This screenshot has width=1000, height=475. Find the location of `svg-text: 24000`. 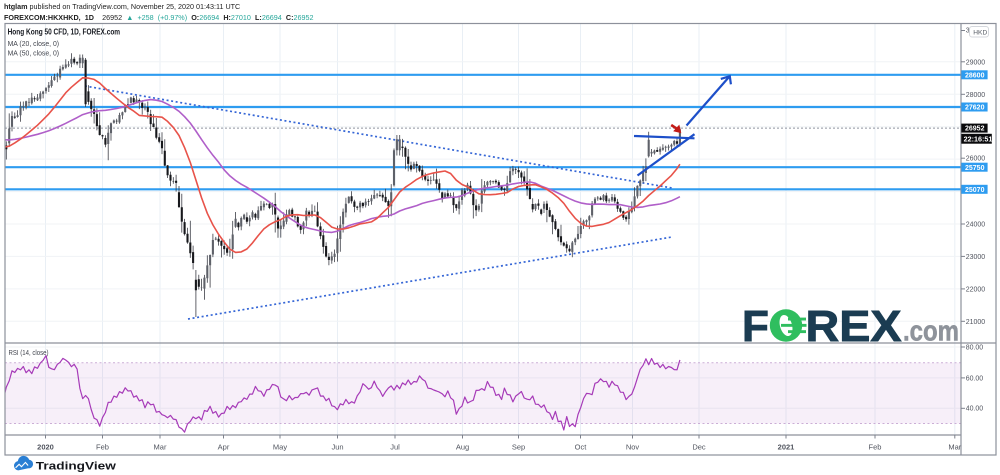

svg-text: 24000 is located at coordinates (976, 225).